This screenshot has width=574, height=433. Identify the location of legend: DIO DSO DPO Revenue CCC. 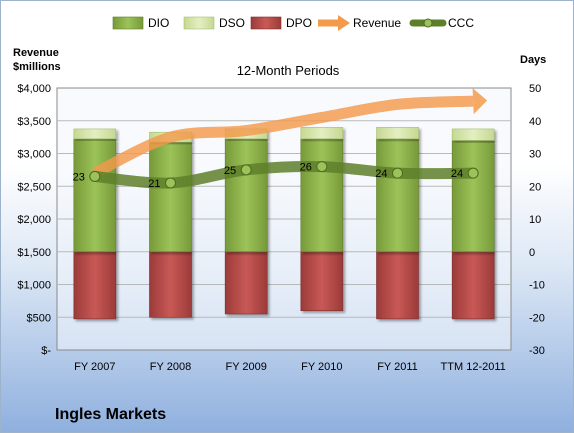
(293, 23).